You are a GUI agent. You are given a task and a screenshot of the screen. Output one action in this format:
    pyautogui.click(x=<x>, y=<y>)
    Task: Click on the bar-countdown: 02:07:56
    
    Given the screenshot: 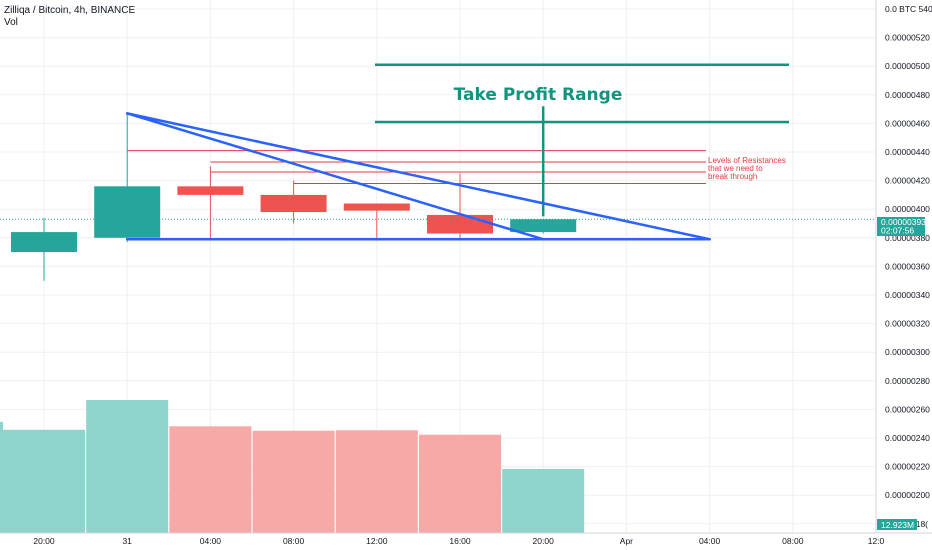 What is the action you would take?
    pyautogui.click(x=897, y=231)
    